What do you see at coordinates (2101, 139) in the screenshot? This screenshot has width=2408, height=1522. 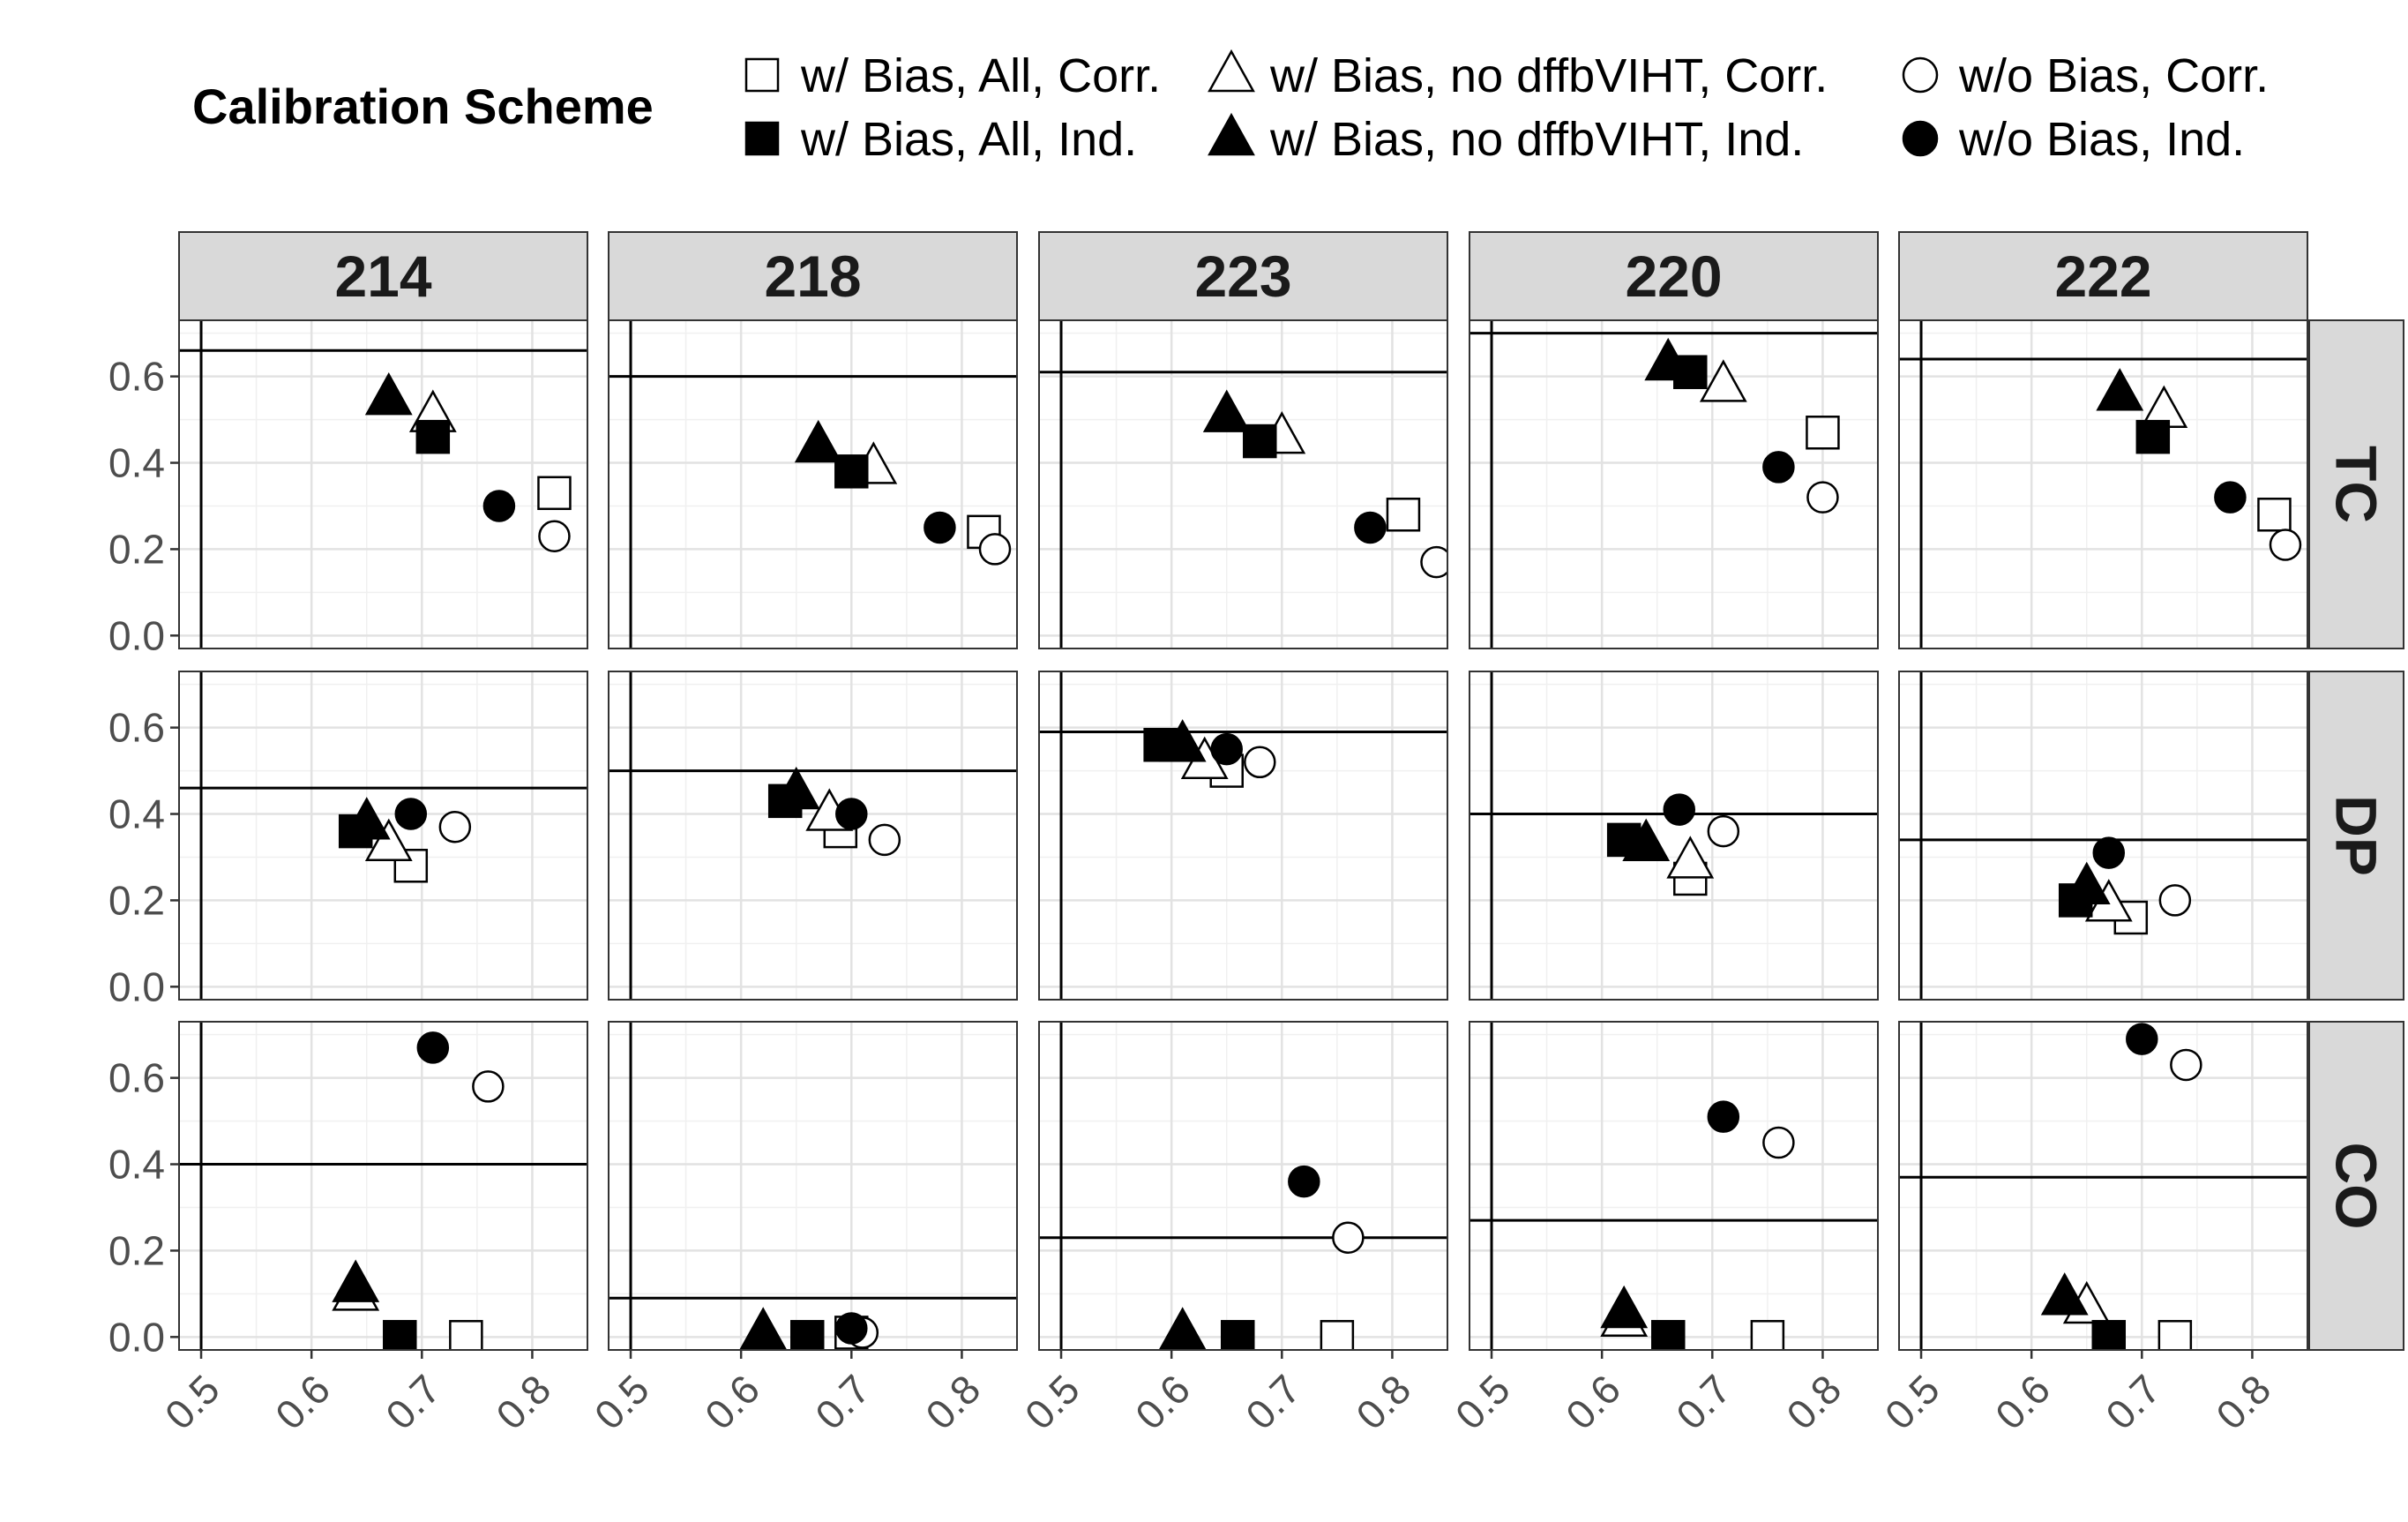 I see `legend-label-nobias_ind: w/o Bias, Ind.` at bounding box center [2101, 139].